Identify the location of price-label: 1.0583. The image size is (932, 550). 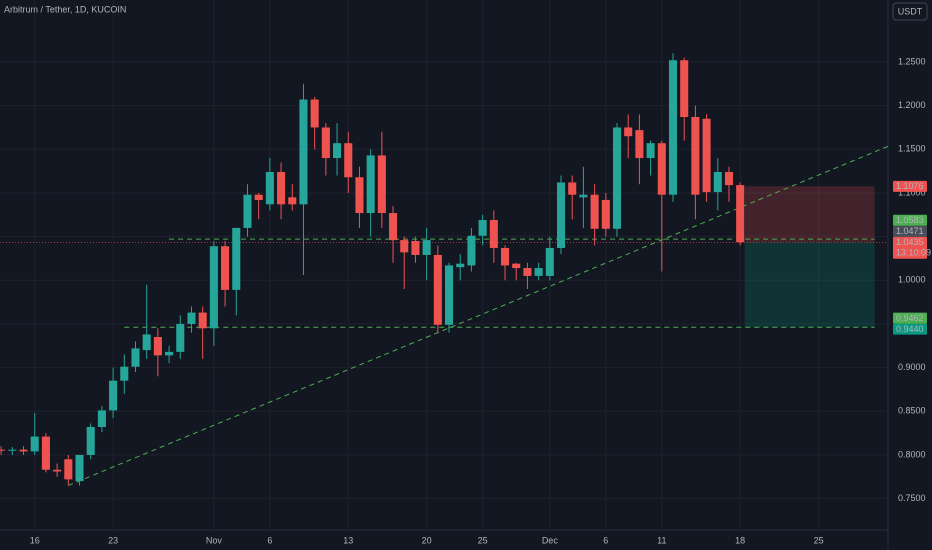
(910, 220).